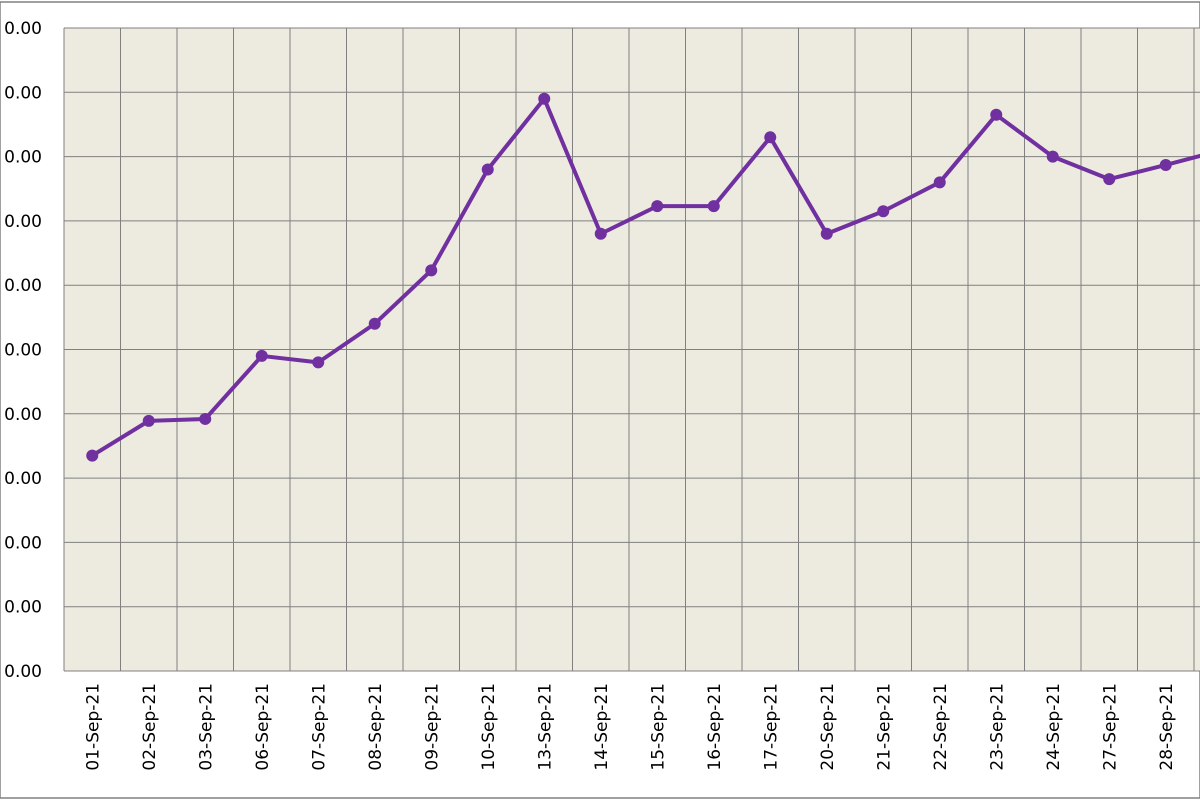  I want to click on x-tick-label: 20-Sep-21, so click(828, 727).